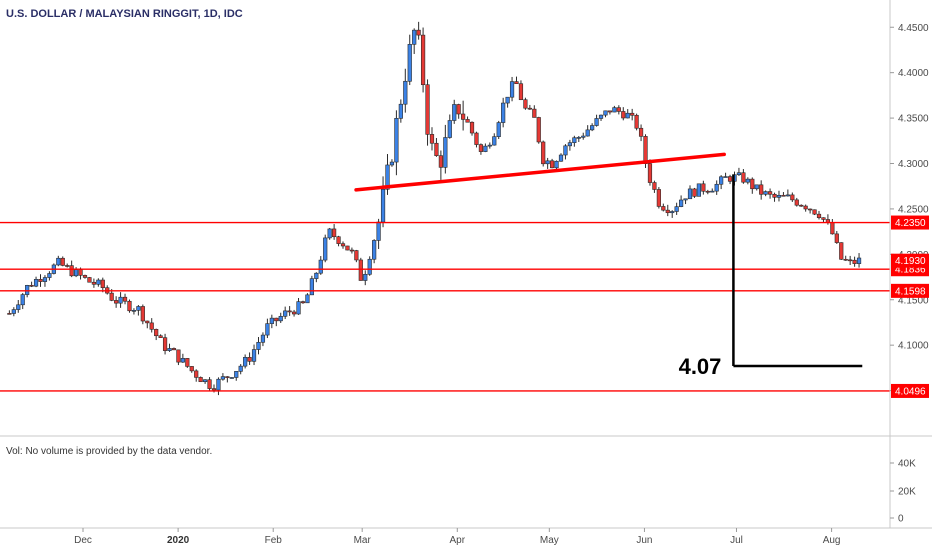  I want to click on neckline-trend-line, so click(540, 172).